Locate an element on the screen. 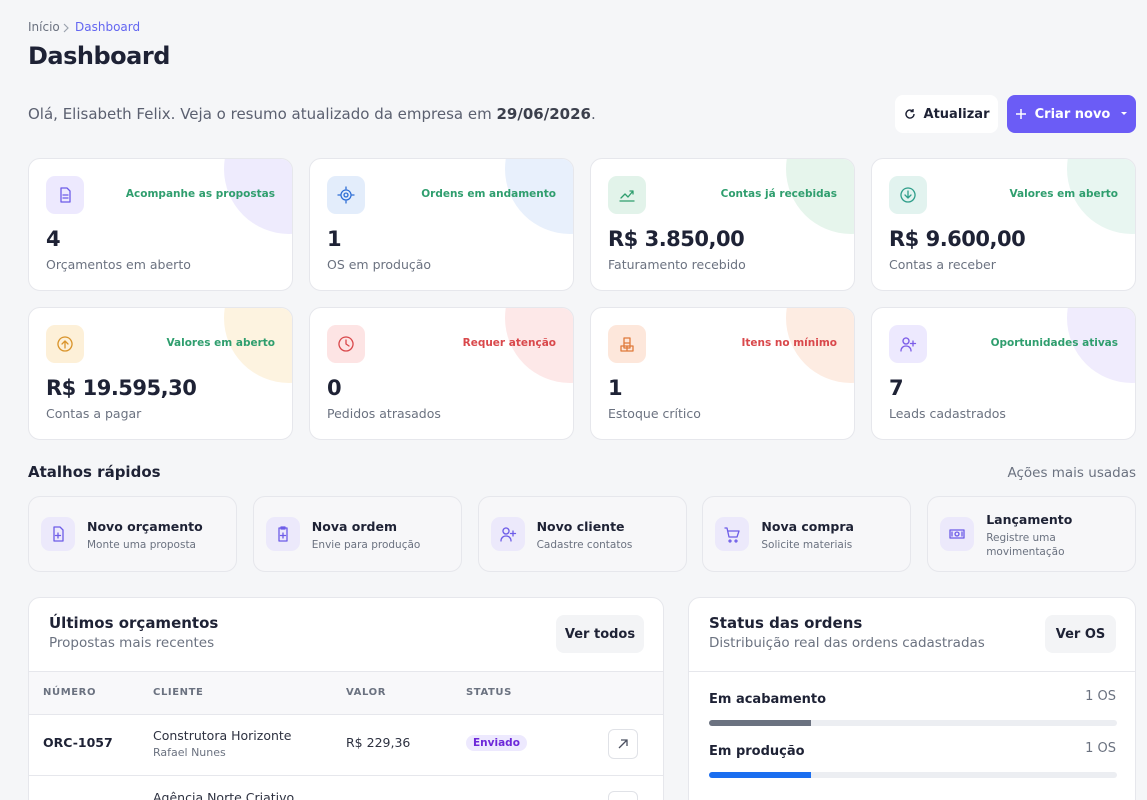 This screenshot has width=1147, height=800. create-label: Criar novo is located at coordinates (1072, 114).